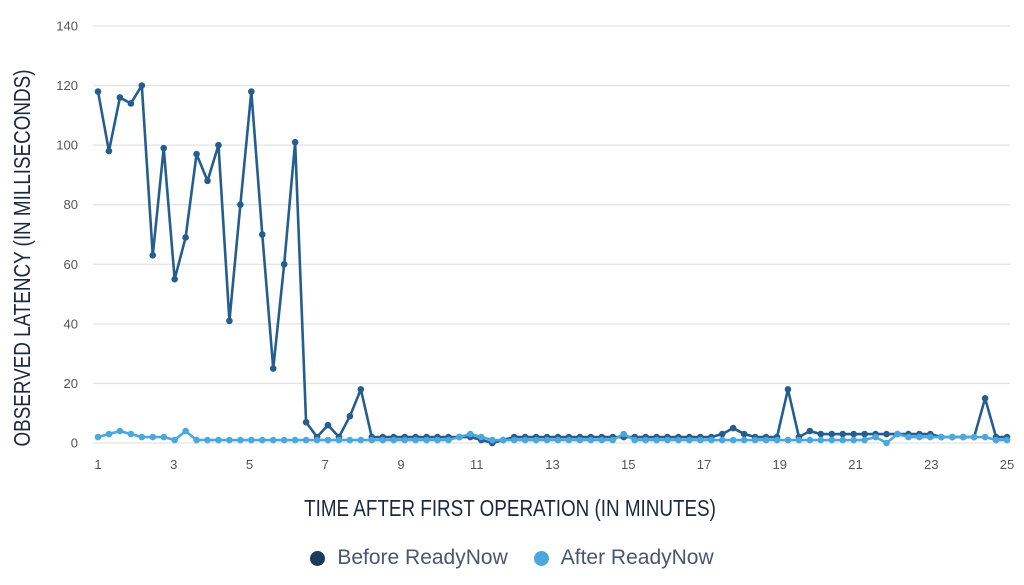 This screenshot has height=585, width=1024. I want to click on legend-label-before: Before ReadyNow, so click(422, 557).